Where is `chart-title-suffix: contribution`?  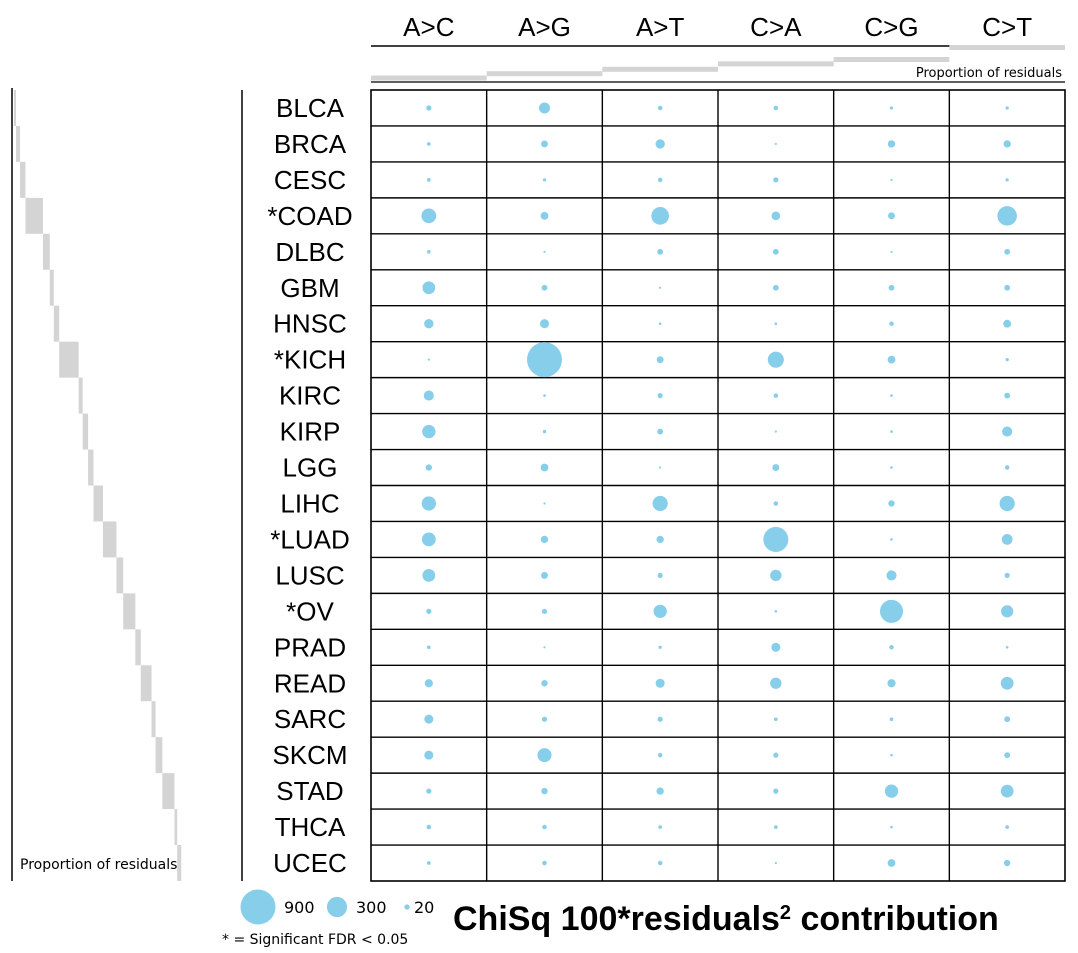 chart-title-suffix: contribution is located at coordinates (895, 919).